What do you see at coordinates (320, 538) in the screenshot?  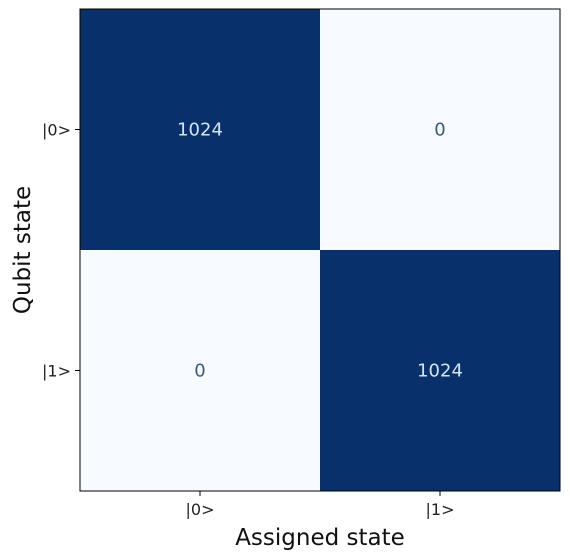 I see `x-axis-label: Assigned state` at bounding box center [320, 538].